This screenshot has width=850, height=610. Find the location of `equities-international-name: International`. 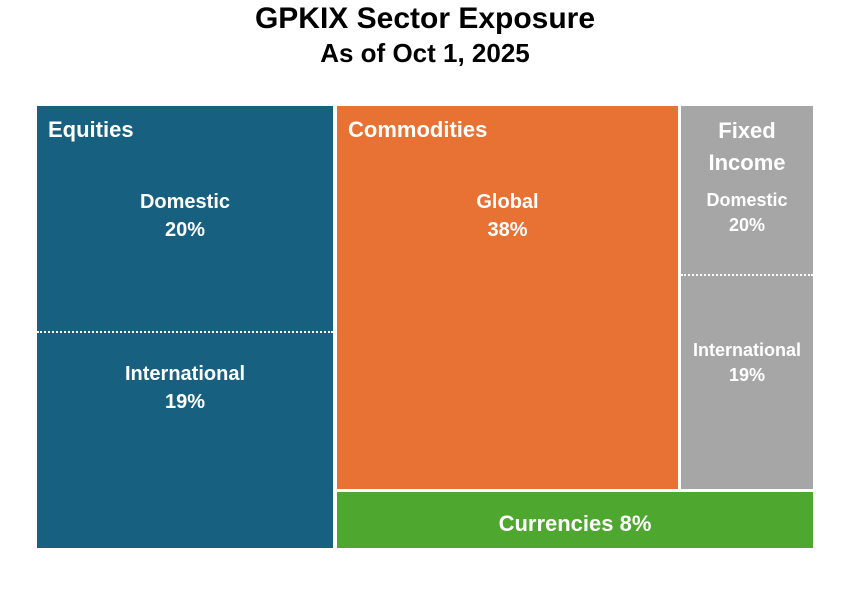

equities-international-name: International is located at coordinates (184, 374).